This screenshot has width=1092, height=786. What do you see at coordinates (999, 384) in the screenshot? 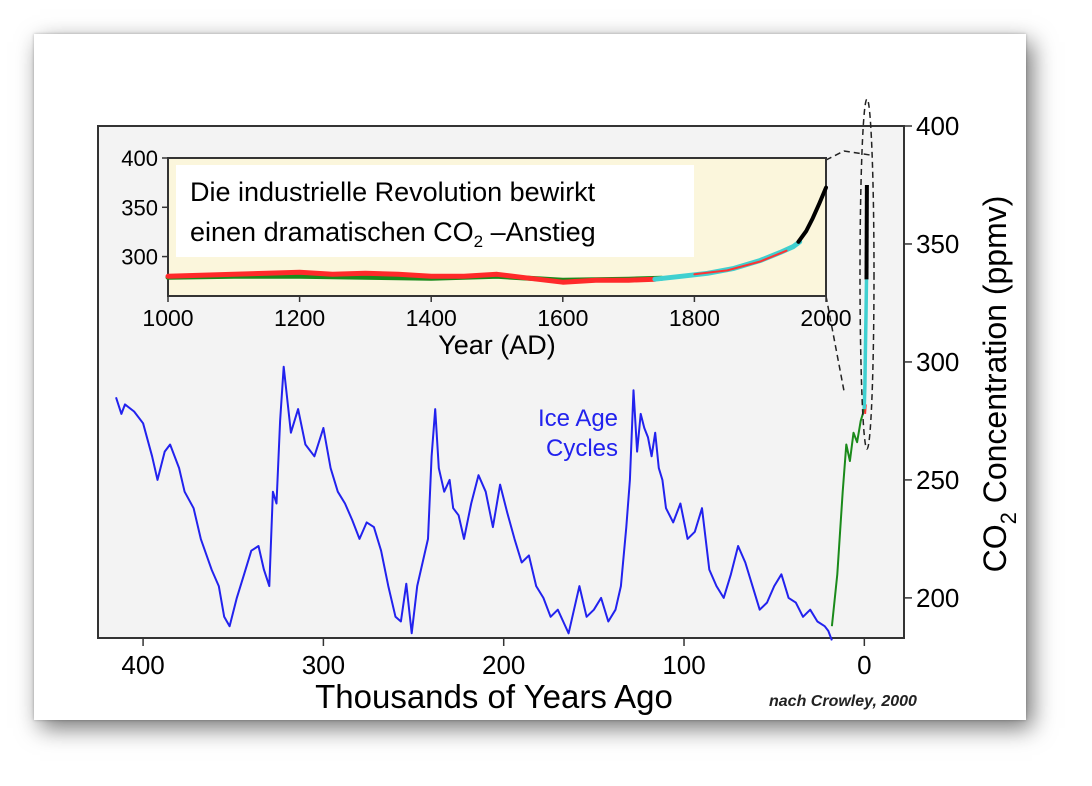
I see `main-y-axis-label: CO2 Concentration (ppmv)` at bounding box center [999, 384].